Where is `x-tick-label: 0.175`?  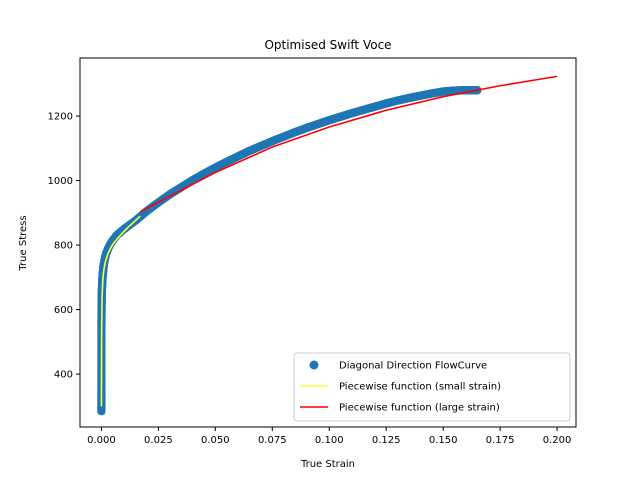 x-tick-label: 0.175 is located at coordinates (500, 440).